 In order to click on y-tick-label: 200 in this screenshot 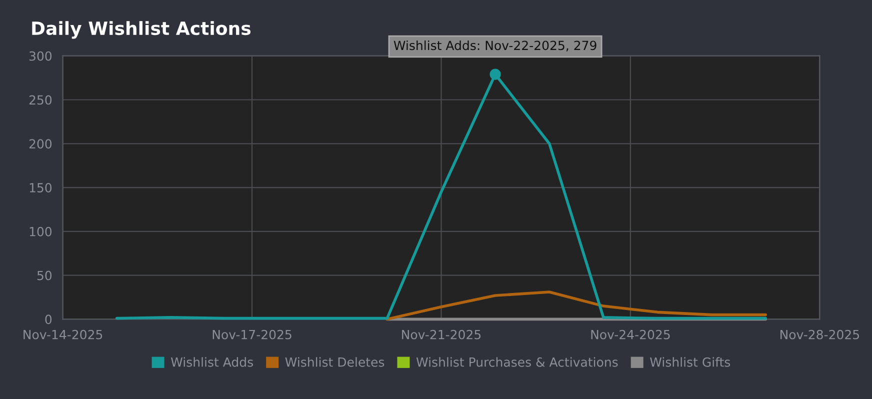, I will do `click(40, 144)`.